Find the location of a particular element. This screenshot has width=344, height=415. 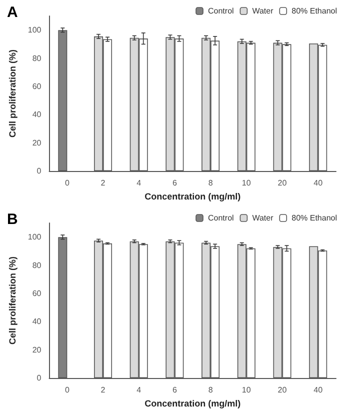

chart-title: A is located at coordinates (12, 12).